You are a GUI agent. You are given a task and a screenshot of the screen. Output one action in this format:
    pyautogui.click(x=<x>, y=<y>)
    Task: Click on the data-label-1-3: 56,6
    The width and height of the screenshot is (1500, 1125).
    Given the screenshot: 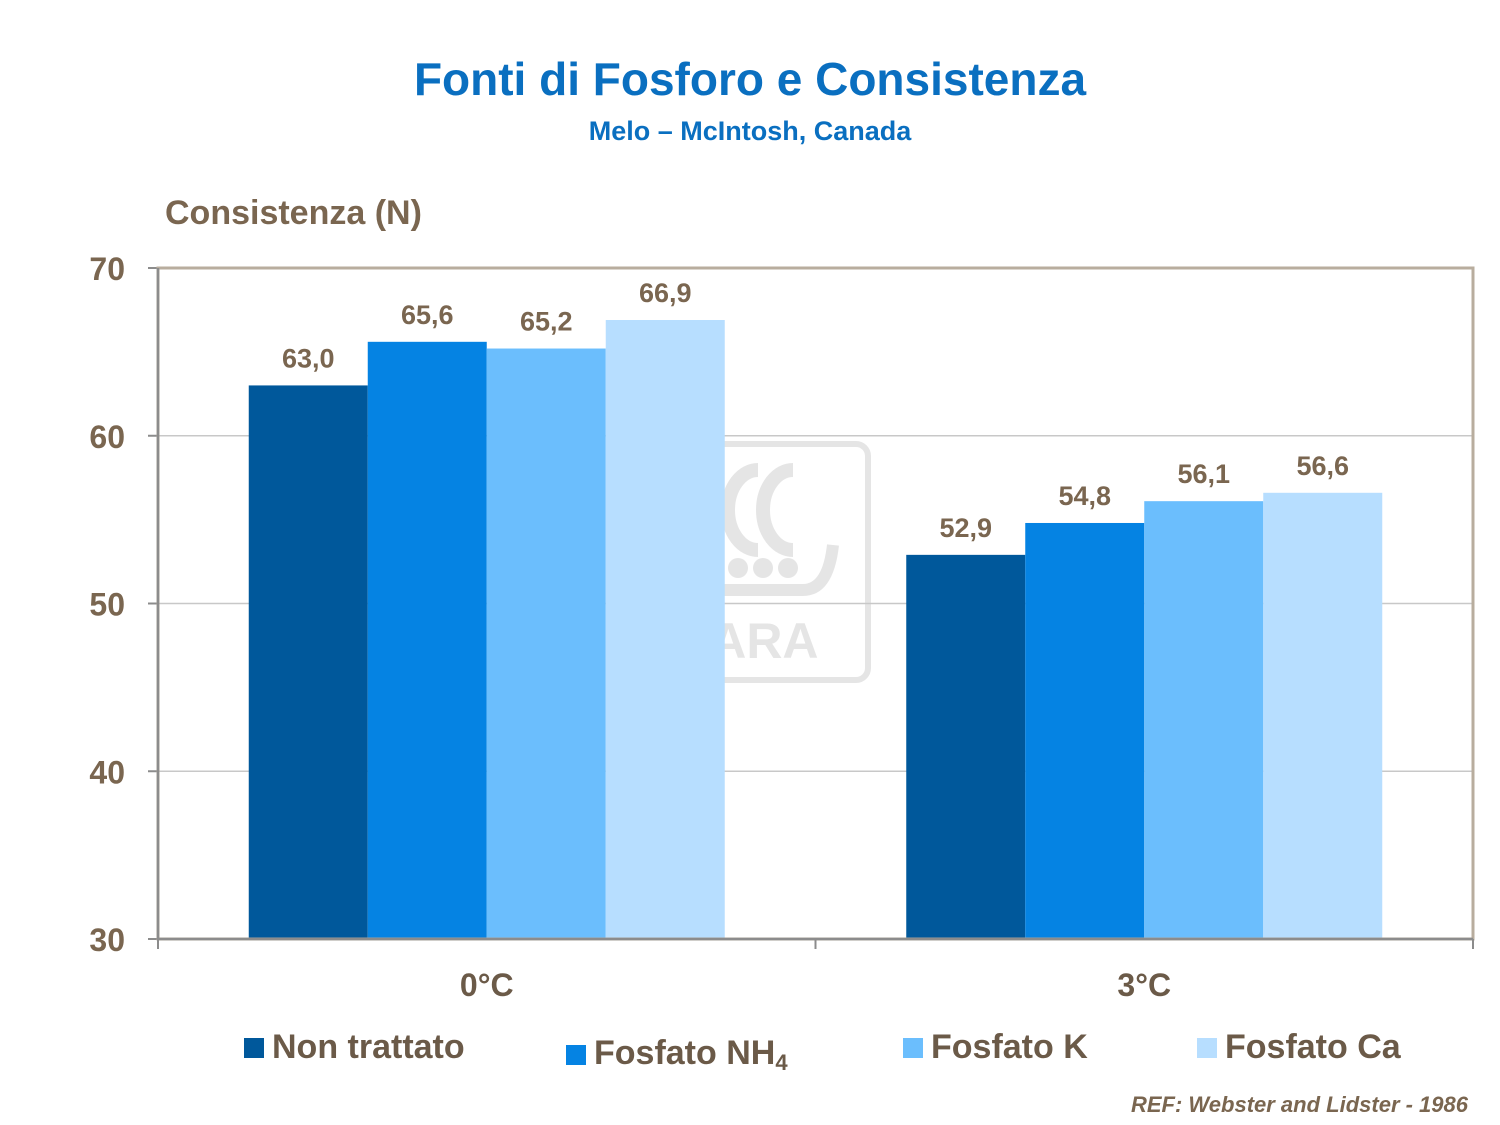 What is the action you would take?
    pyautogui.click(x=1322, y=466)
    